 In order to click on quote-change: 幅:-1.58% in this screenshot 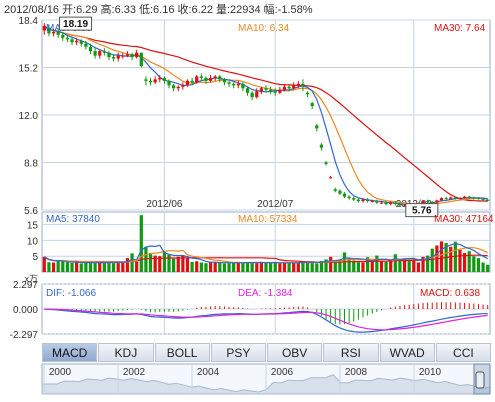, I will do `click(288, 10)`.